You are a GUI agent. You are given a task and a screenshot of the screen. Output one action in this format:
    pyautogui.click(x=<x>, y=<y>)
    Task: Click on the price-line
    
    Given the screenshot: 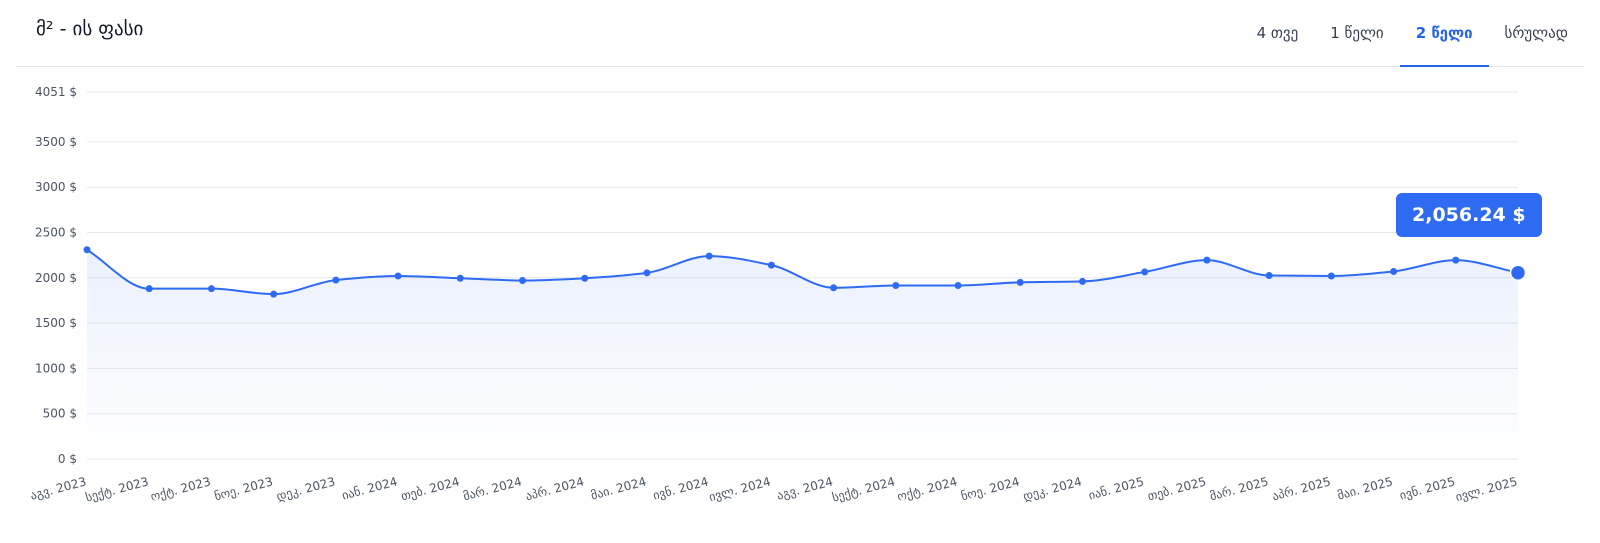 What is the action you would take?
    pyautogui.click(x=802, y=272)
    